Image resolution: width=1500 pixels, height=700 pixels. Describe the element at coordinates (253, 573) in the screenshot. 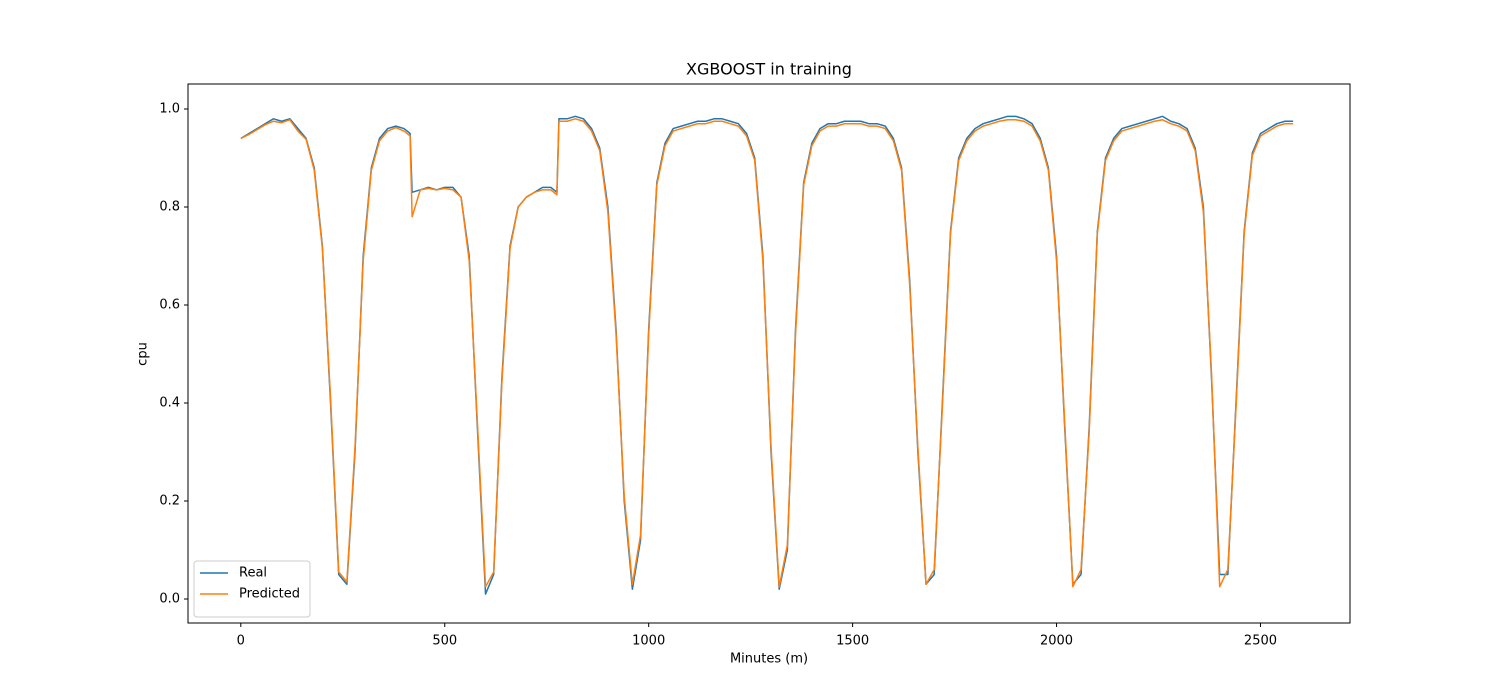

I see `legend-label: Real` at that location.